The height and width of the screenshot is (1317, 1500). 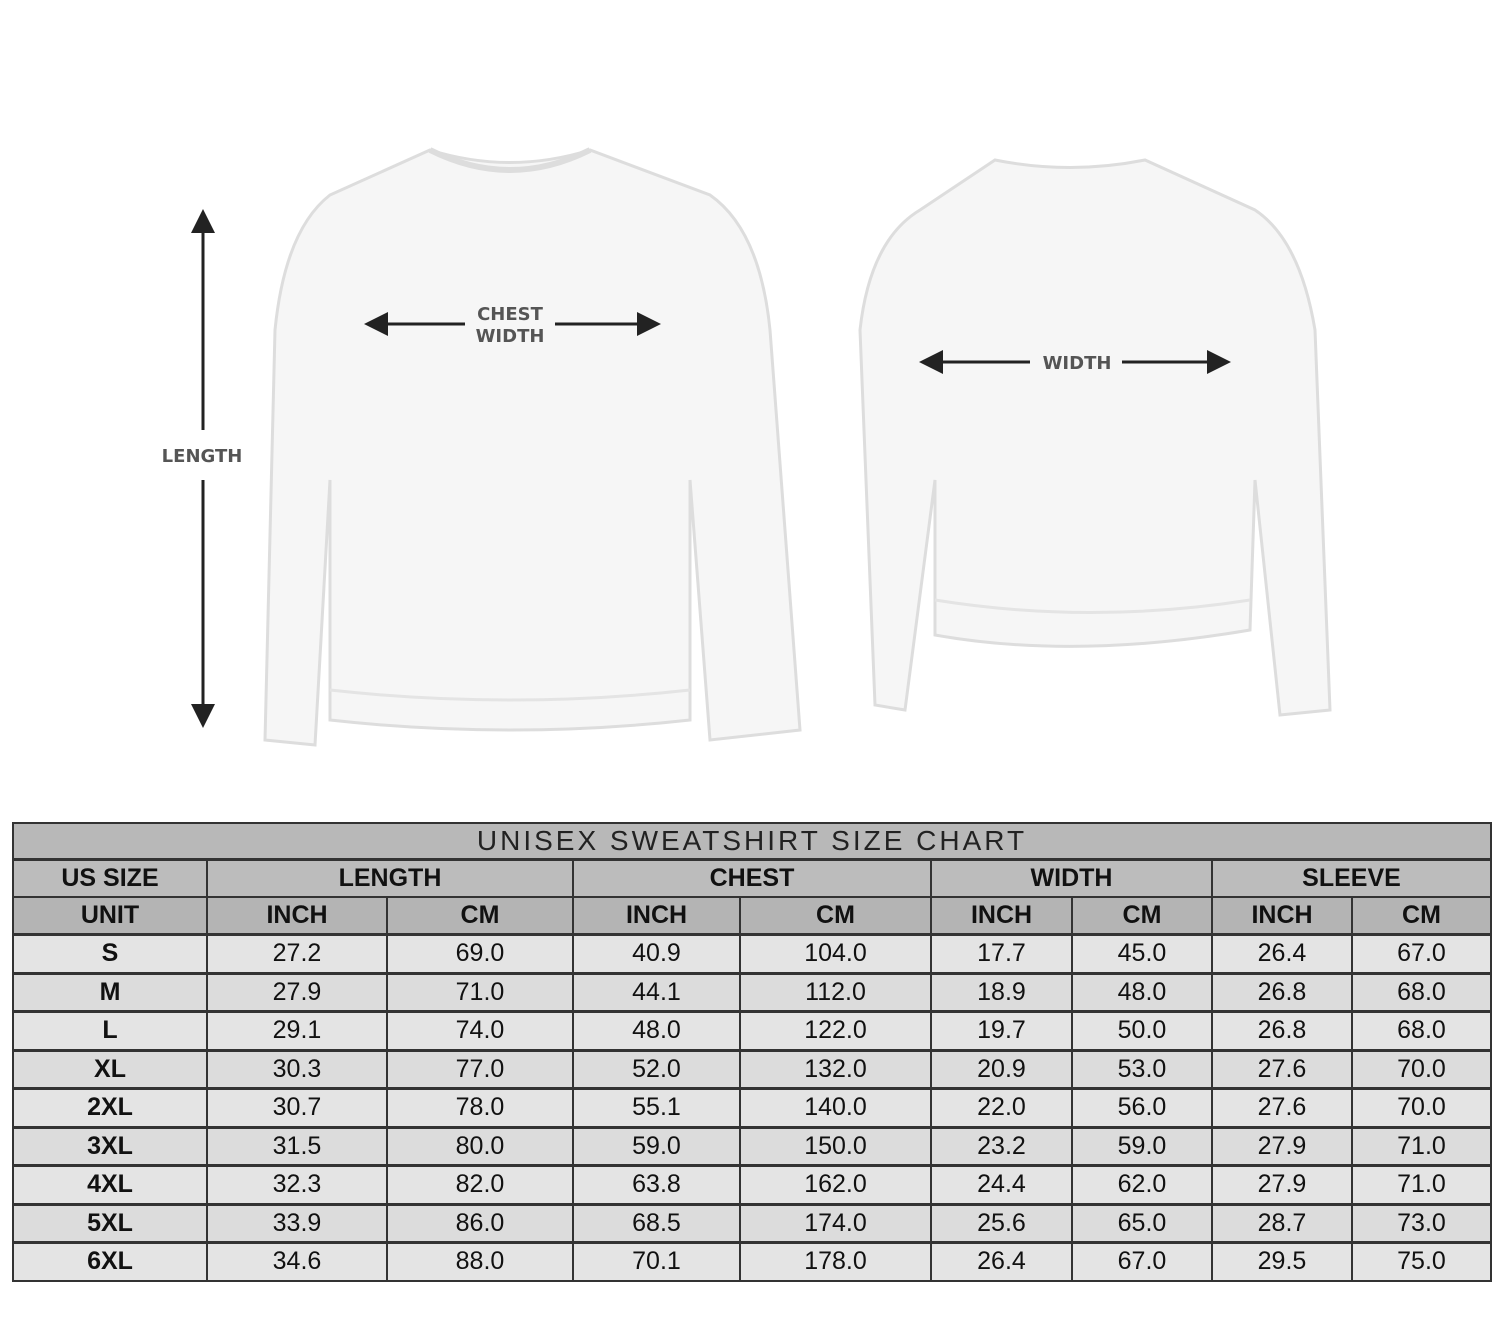 I want to click on unit-header-row: UNIT INCH CM INCH CM INCH CM INCH CM, so click(x=752, y=916).